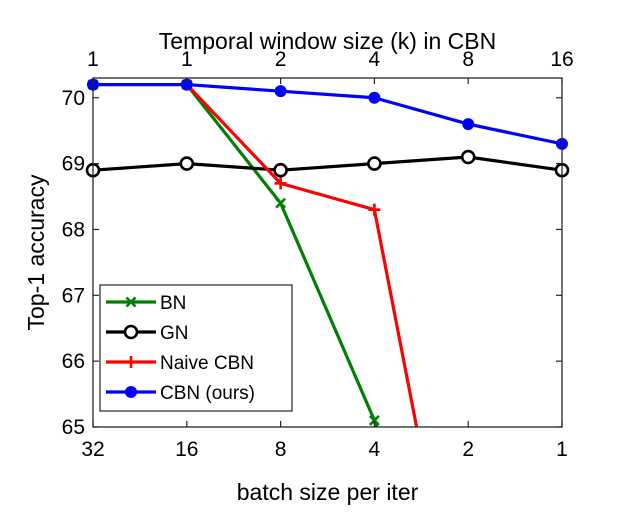 Image resolution: width=639 pixels, height=518 pixels. I want to click on x-tick-label-bottom: 4, so click(375, 449).